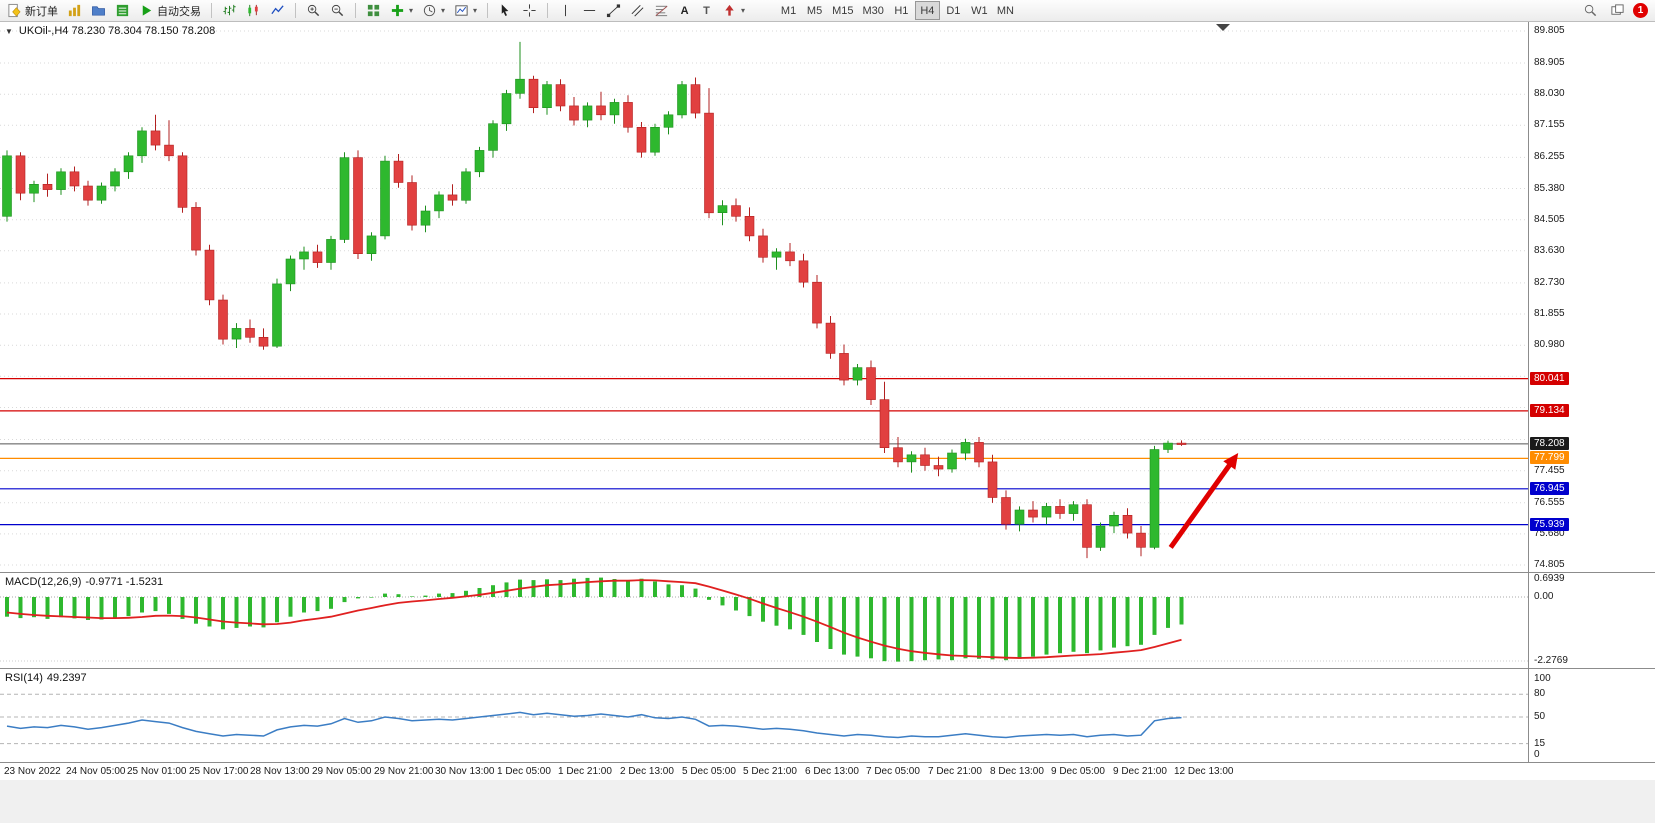 This screenshot has height=823, width=1655. What do you see at coordinates (43, 582) in the screenshot?
I see `macd-label: MACD(12,26,9)` at bounding box center [43, 582].